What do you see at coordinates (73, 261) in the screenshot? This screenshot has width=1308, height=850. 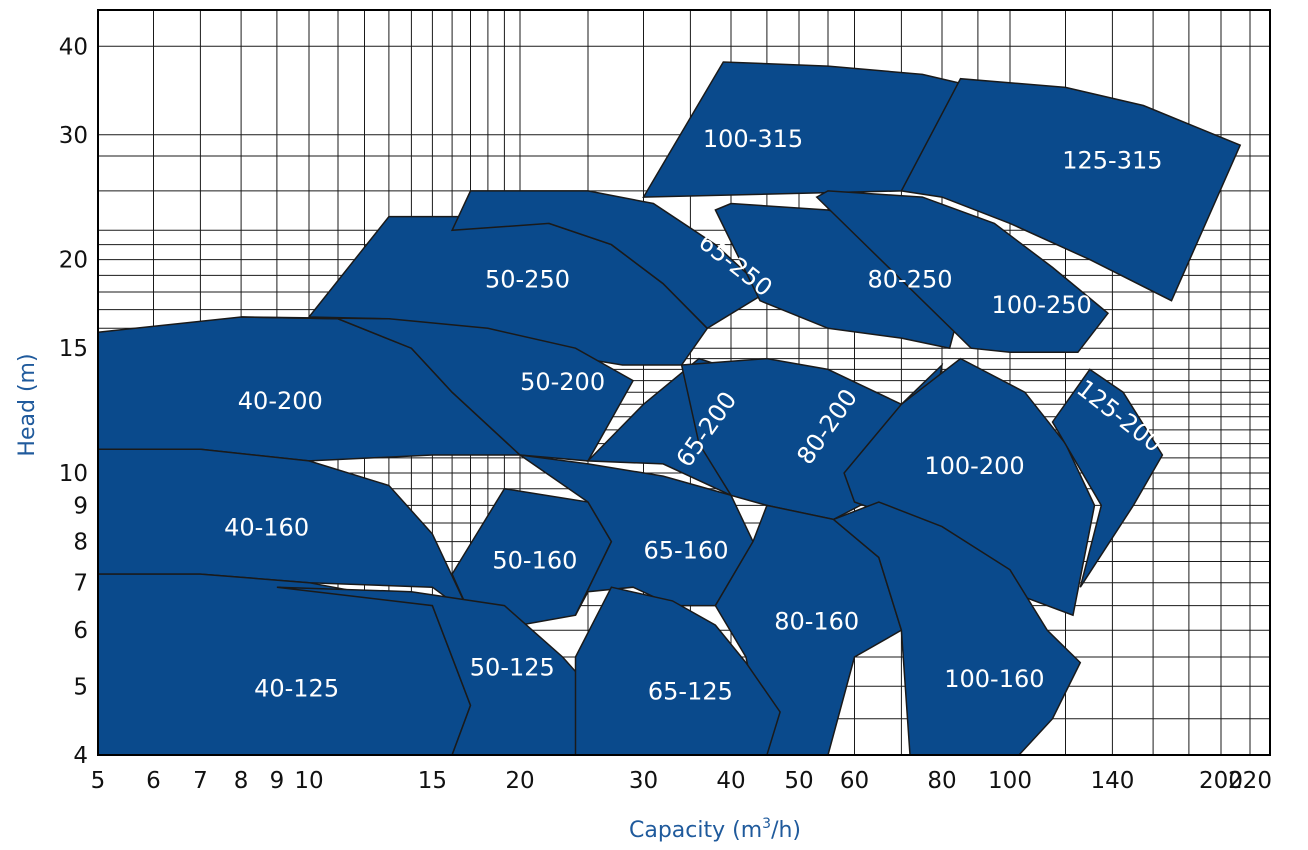 I see `y-tick-label: 20` at bounding box center [73, 261].